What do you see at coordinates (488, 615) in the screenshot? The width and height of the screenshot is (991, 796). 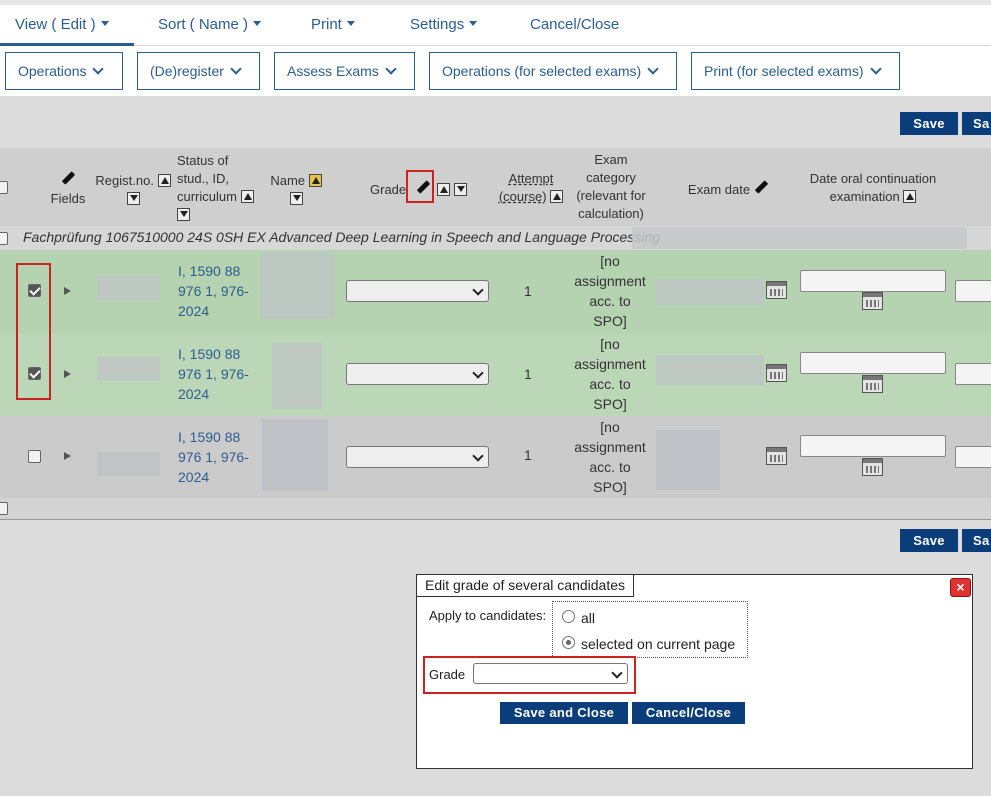 I see `apply-to-label: Apply to candidates:` at bounding box center [488, 615].